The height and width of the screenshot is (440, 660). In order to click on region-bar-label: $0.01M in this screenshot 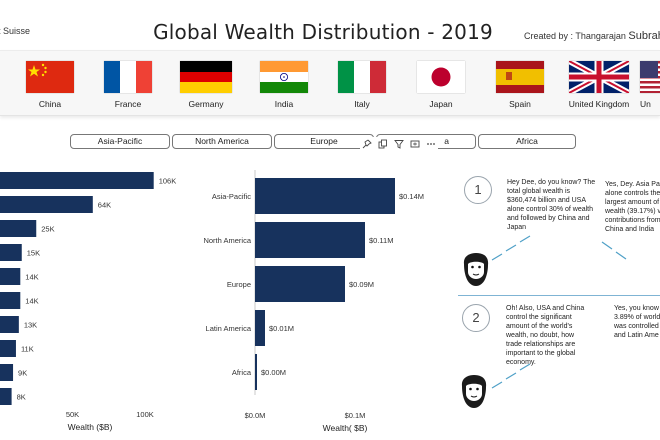, I will do `click(281, 328)`.